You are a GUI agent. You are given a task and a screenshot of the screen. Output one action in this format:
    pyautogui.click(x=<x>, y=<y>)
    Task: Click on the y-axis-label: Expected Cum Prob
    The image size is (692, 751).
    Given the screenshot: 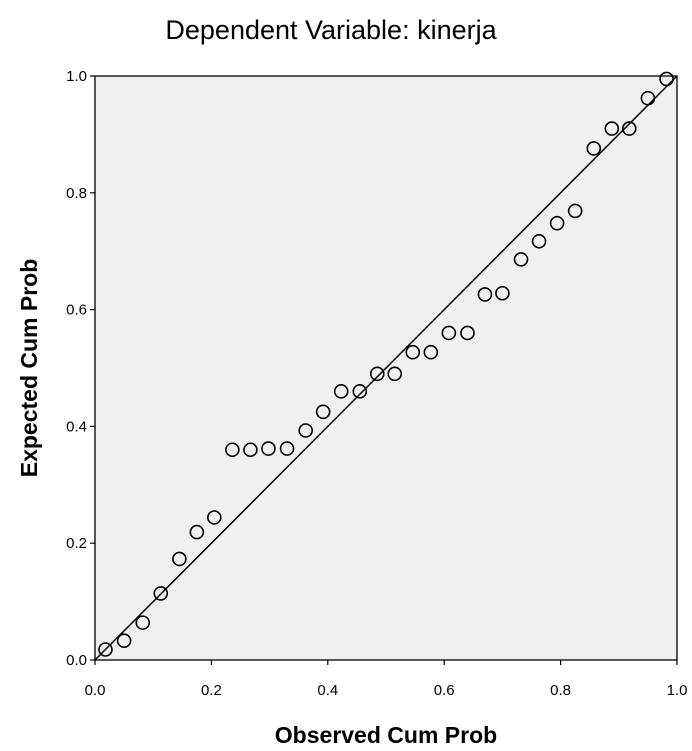 What is the action you would take?
    pyautogui.click(x=29, y=368)
    